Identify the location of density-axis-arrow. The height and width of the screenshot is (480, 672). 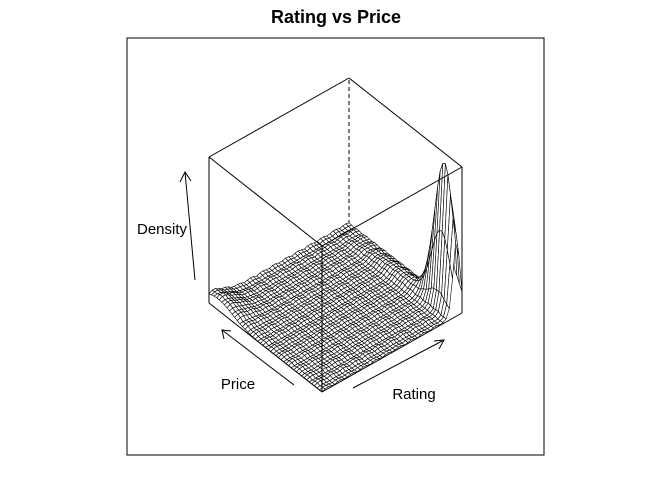
(187, 226).